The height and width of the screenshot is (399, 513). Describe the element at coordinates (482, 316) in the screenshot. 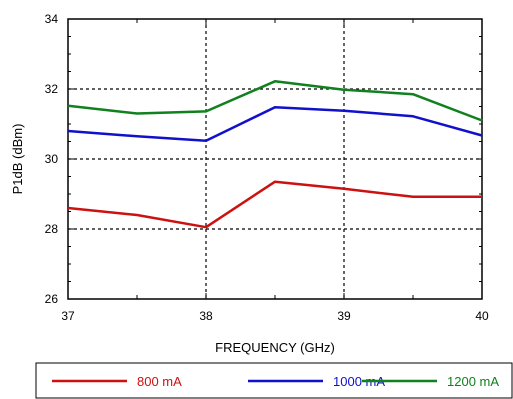

I see `x-tick-label: 40` at that location.